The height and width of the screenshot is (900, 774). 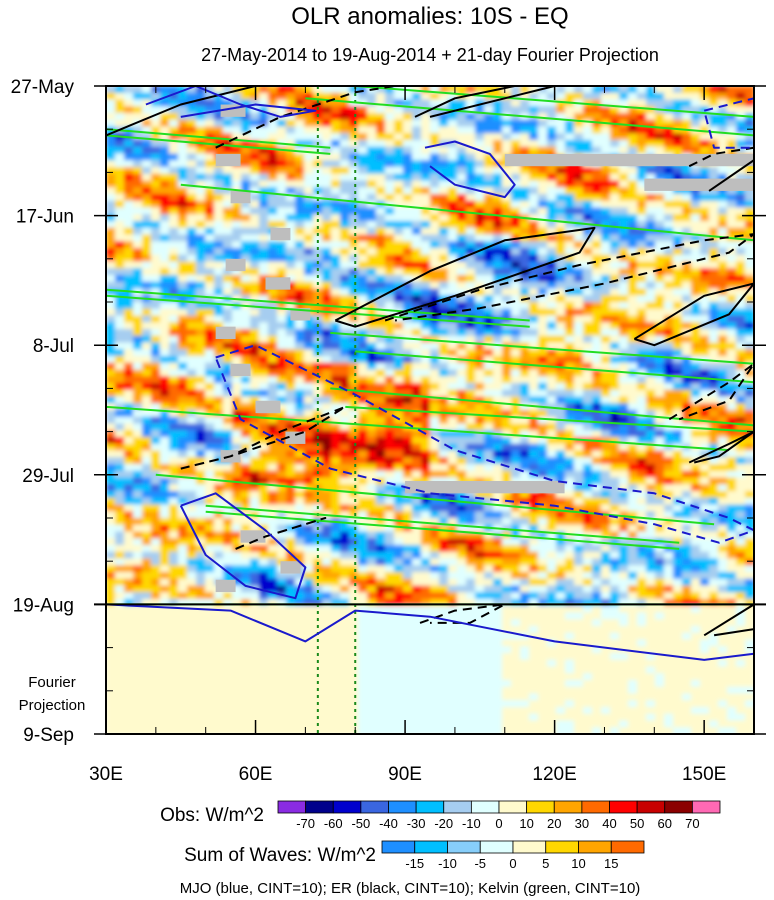 I want to click on waves-colorbar: Sum of Waves: W/m^2 -15 -10 -5 0 5 10 15, so click(x=414, y=855).